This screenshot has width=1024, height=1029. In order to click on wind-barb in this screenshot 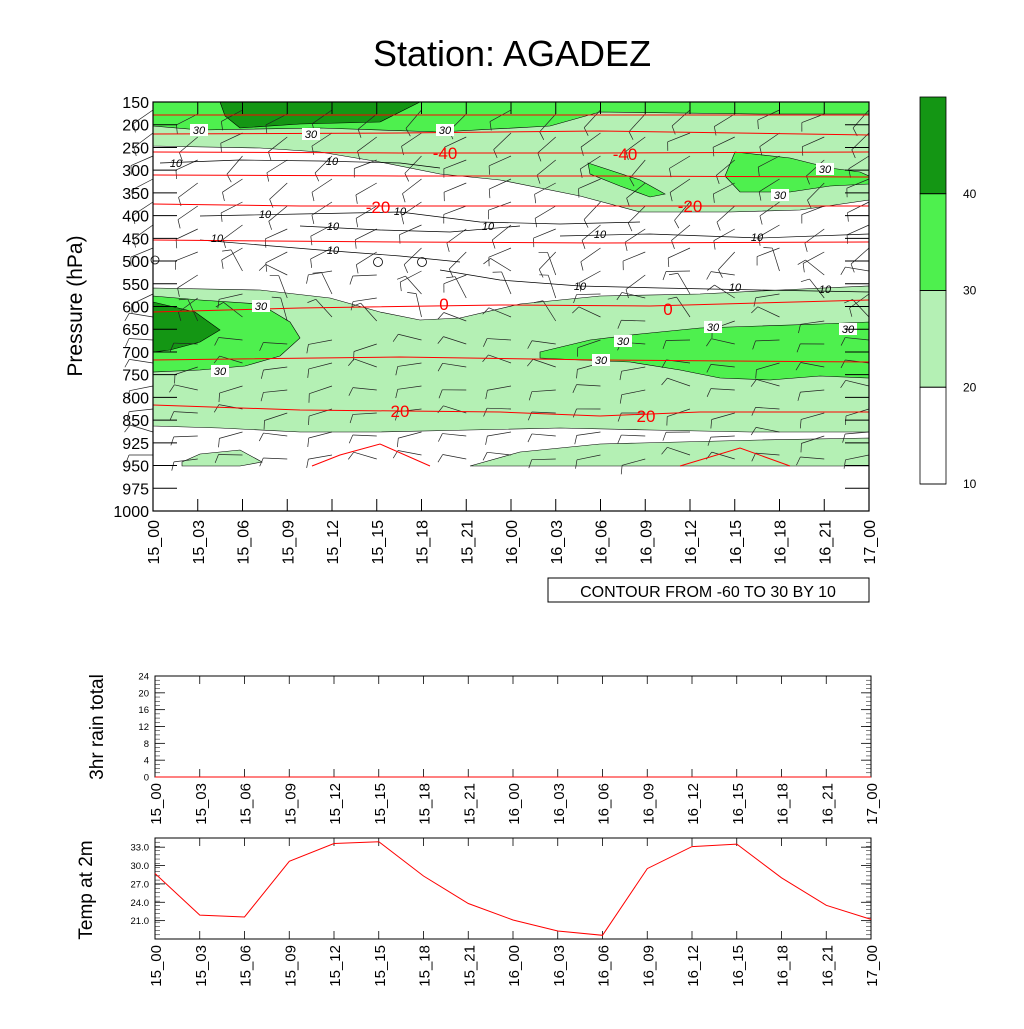, I will do `click(141, 410)`.